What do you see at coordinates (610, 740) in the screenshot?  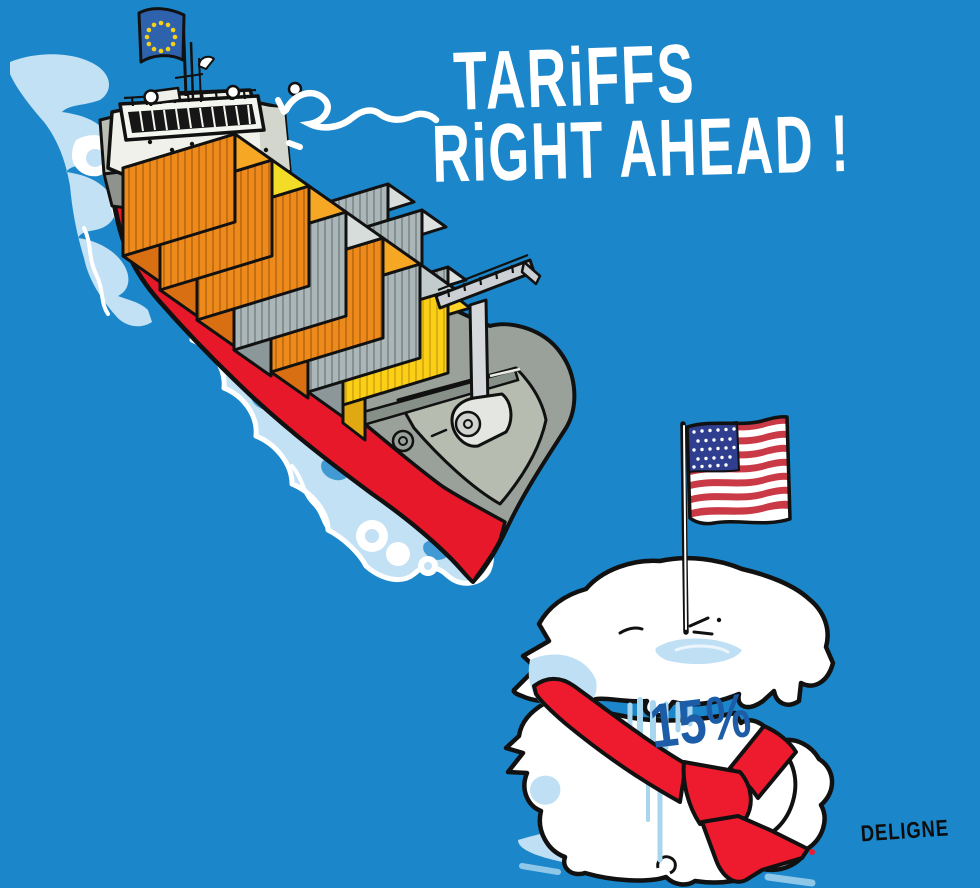 I see `tie-band-left` at bounding box center [610, 740].